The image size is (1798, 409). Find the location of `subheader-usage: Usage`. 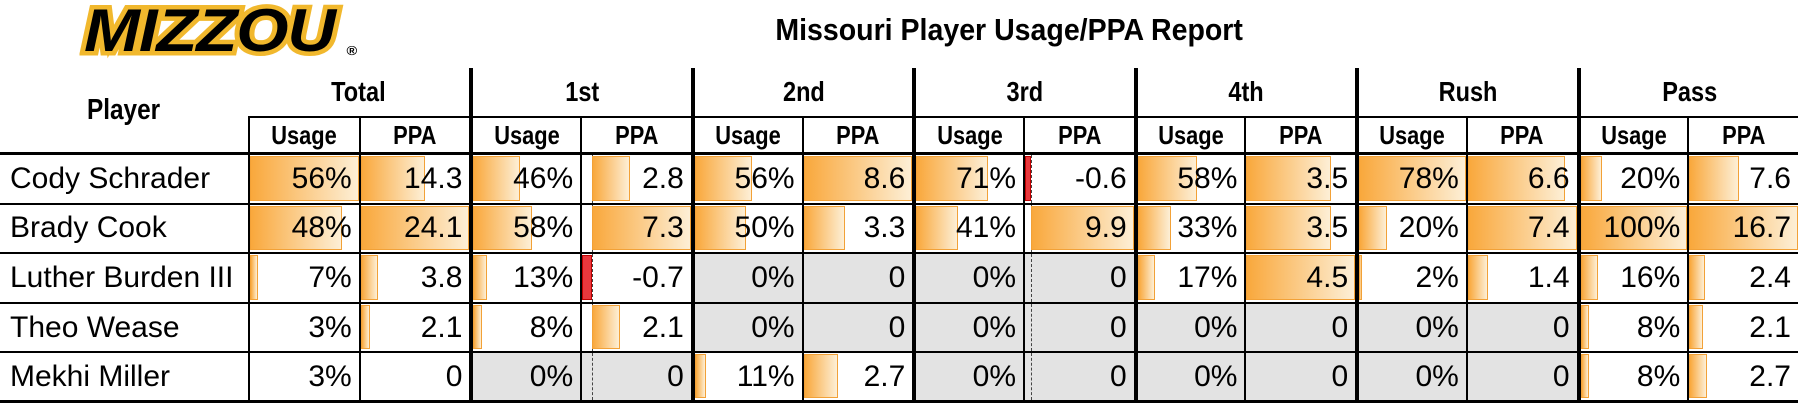

subheader-usage: Usage is located at coordinates (303, 136).